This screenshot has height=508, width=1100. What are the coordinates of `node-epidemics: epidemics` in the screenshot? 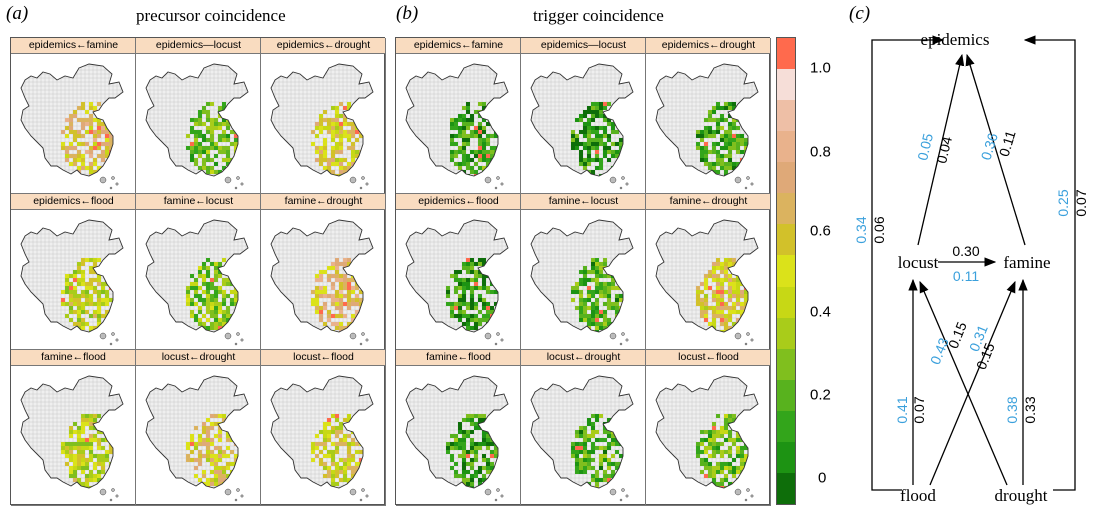 It's located at (955, 39).